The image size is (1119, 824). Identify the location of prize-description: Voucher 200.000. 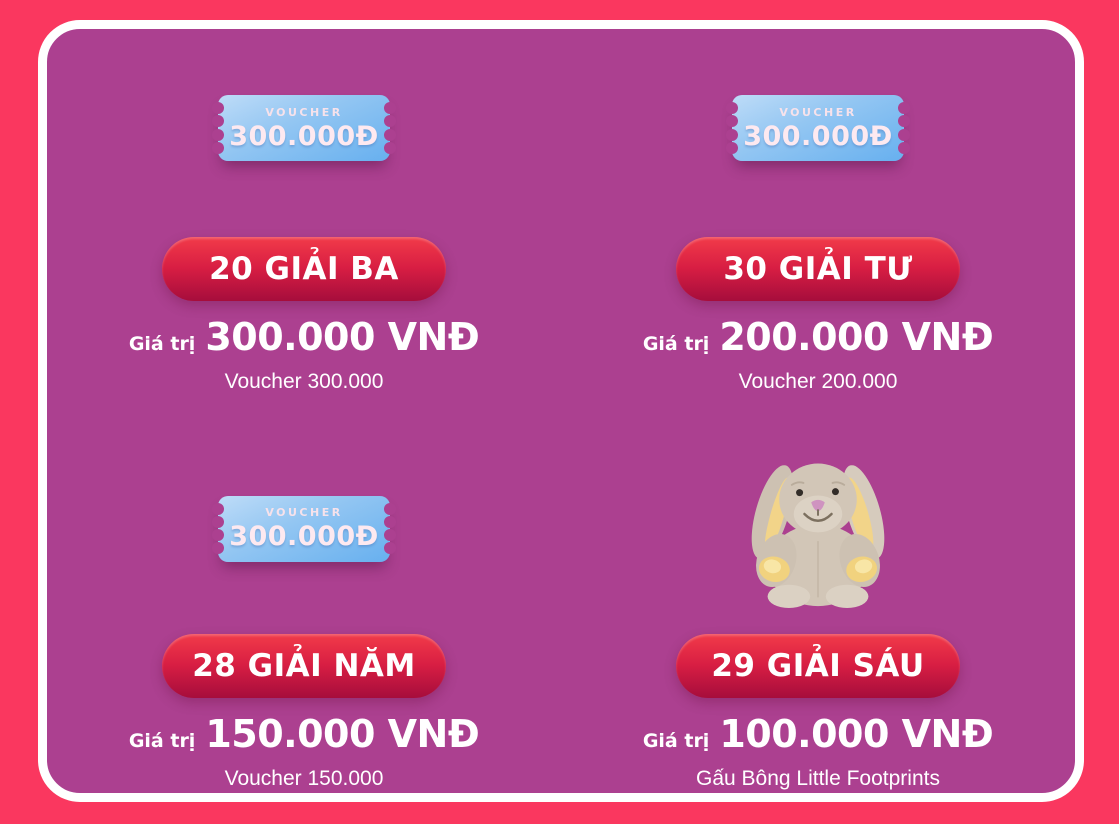
(818, 381).